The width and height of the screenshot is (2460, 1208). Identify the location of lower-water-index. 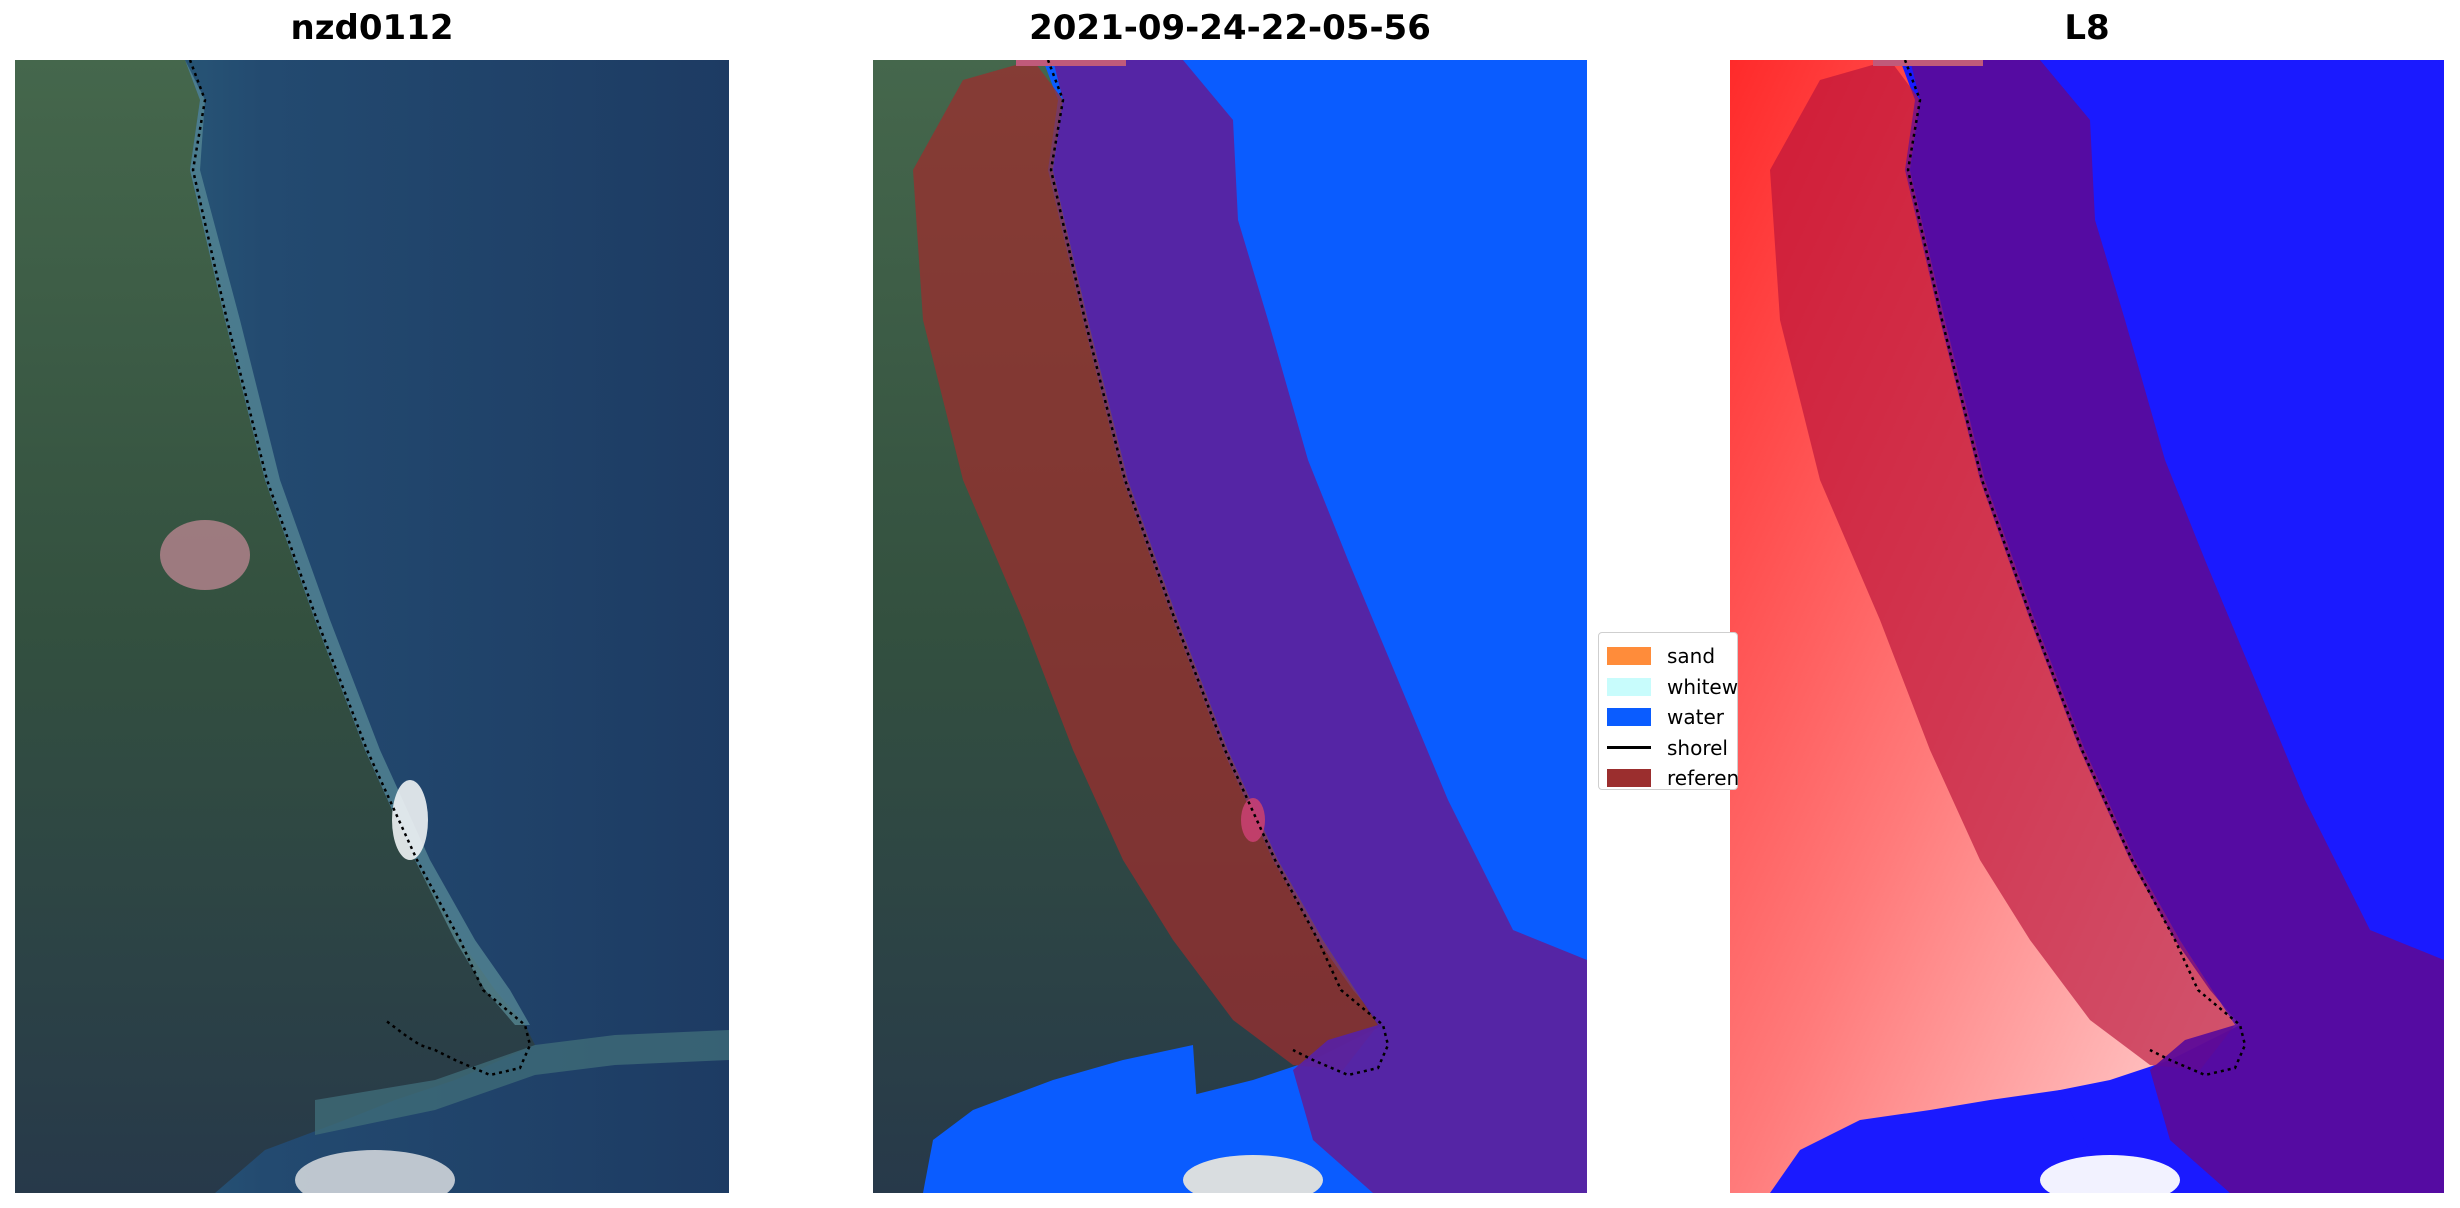
(1940, 1141).